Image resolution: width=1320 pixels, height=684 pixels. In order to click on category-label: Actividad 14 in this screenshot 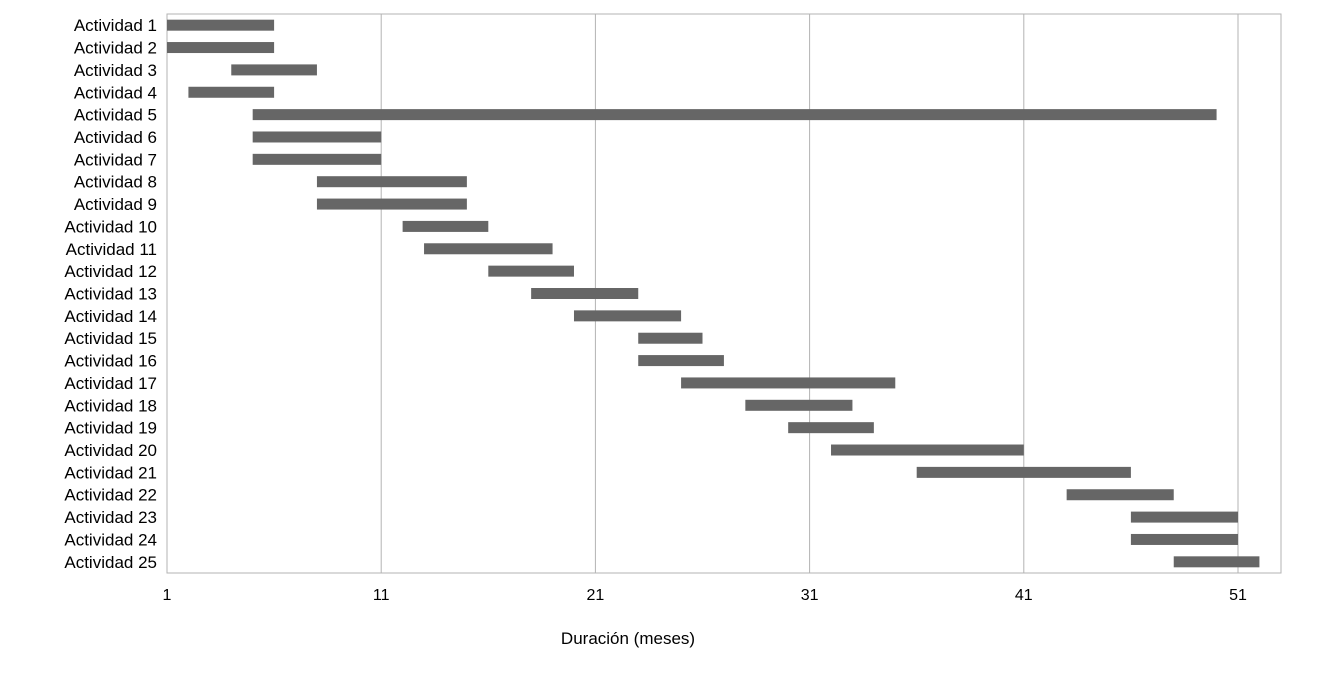, I will do `click(110, 316)`.